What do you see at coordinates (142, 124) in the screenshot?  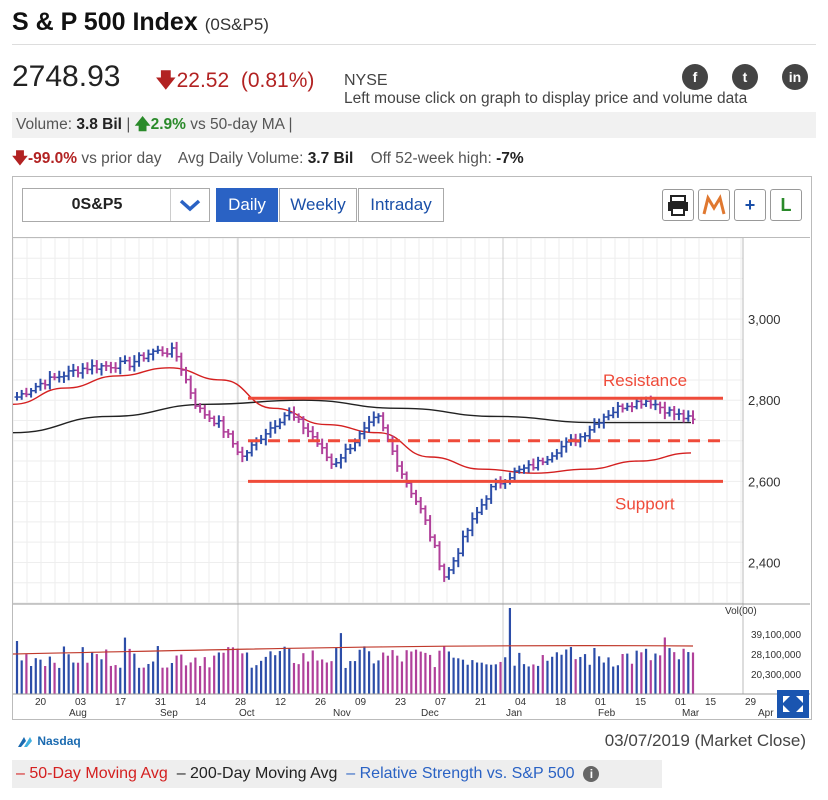 I see `up-arrow-icon: 🡅` at bounding box center [142, 124].